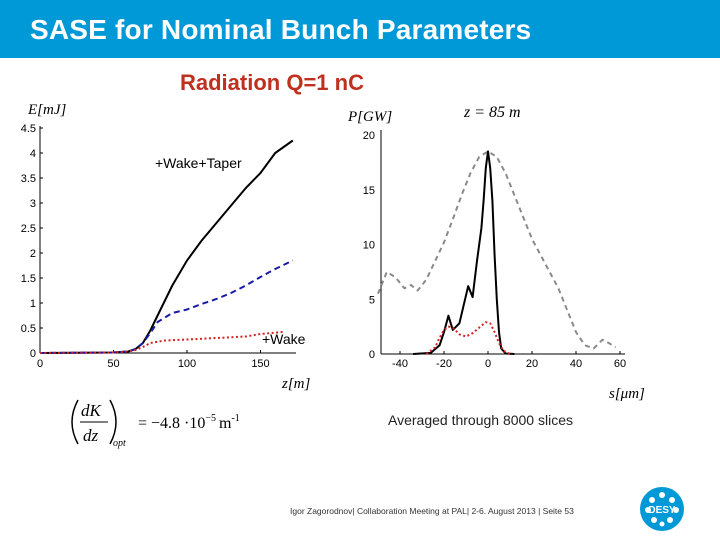 Image resolution: width=720 pixels, height=540 pixels. Describe the element at coordinates (400, 364) in the screenshot. I see `power-x-tick-label: -40` at that location.